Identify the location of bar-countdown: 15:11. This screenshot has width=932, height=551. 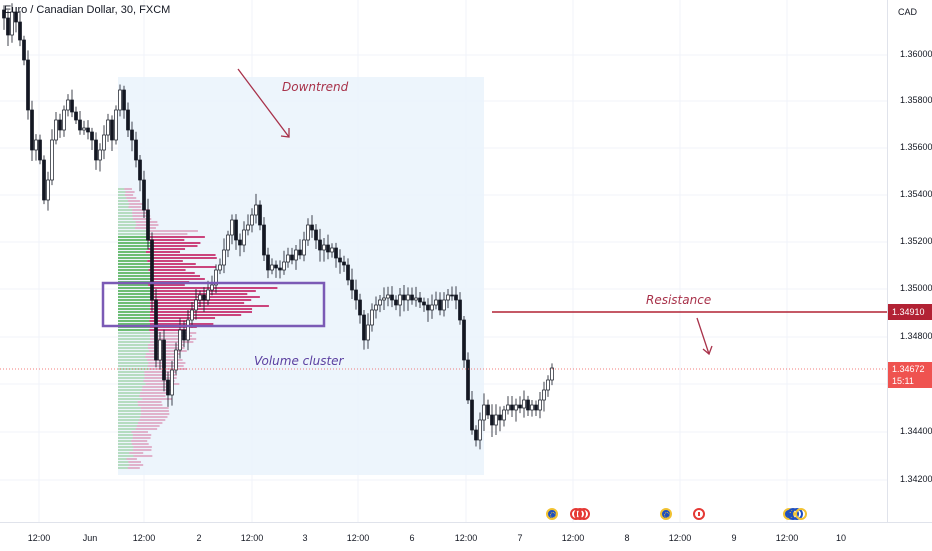
(903, 381).